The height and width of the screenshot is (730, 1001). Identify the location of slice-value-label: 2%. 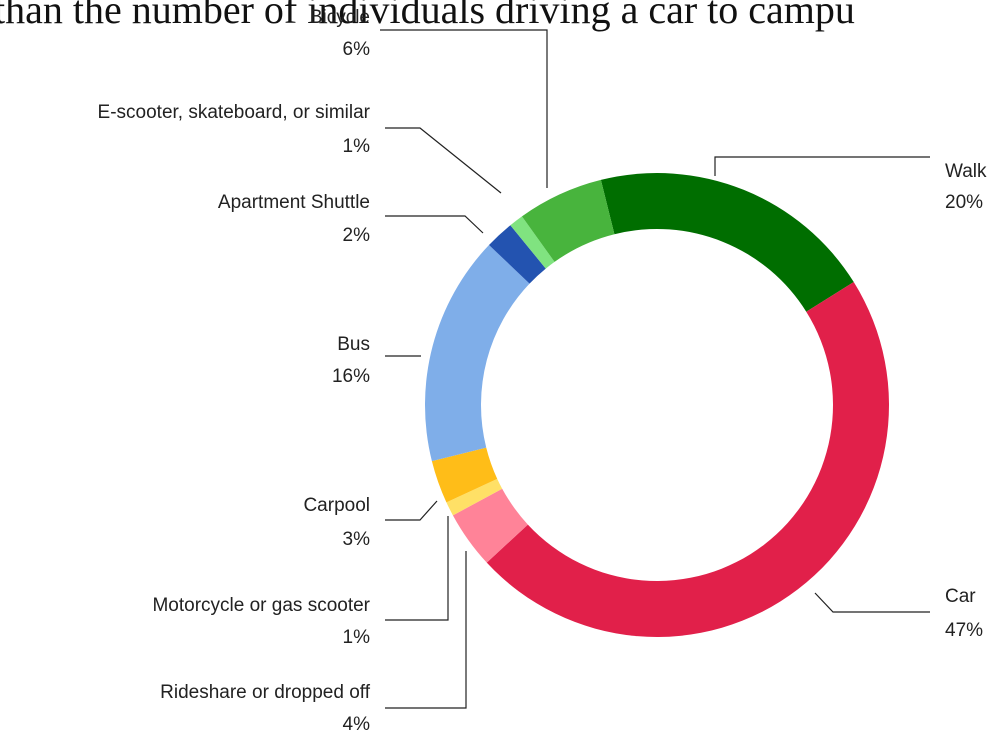
(357, 235).